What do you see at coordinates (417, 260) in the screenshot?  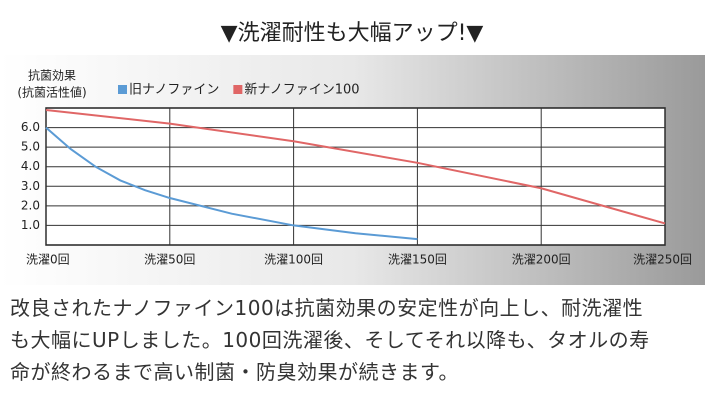 I see `x-tick-label: 洗濯150回` at bounding box center [417, 260].